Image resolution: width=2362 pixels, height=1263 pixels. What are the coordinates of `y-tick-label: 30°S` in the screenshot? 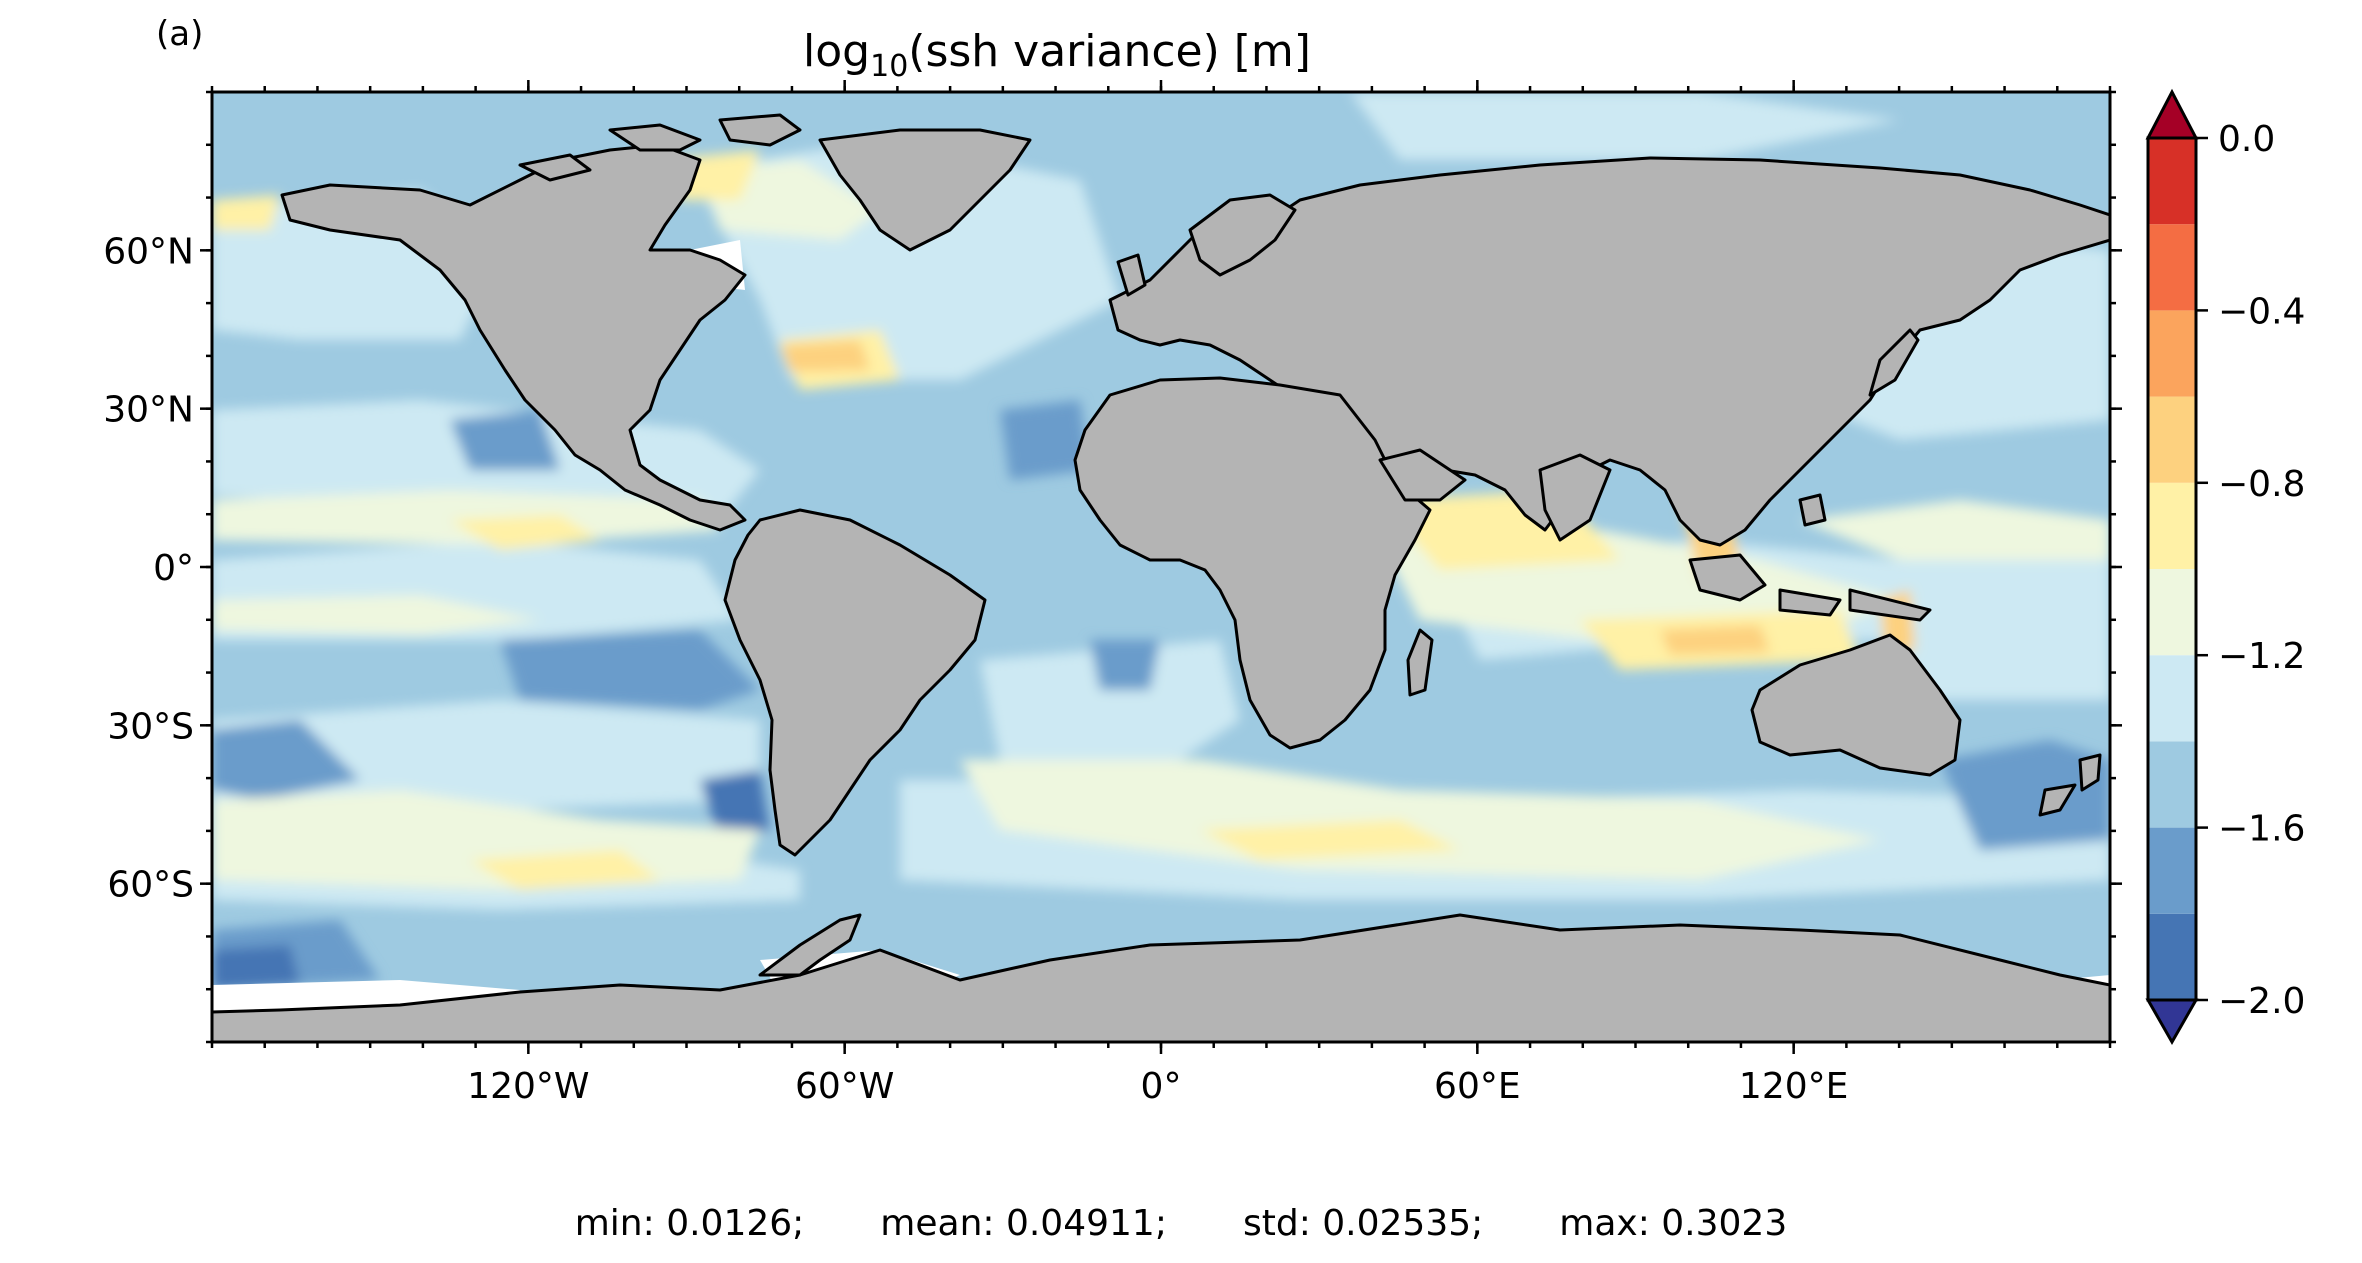 It's located at (150, 726).